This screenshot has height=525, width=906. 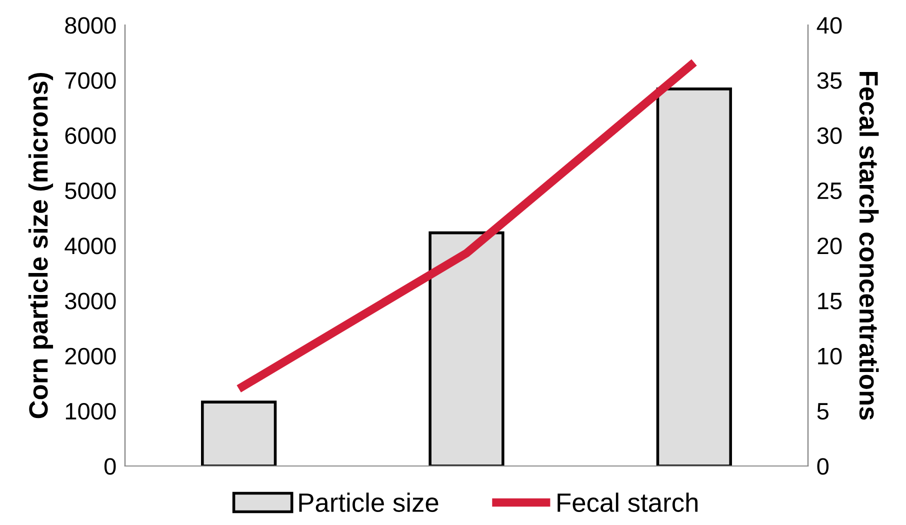 What do you see at coordinates (90, 356) in the screenshot?
I see `y-tick-label: 2000` at bounding box center [90, 356].